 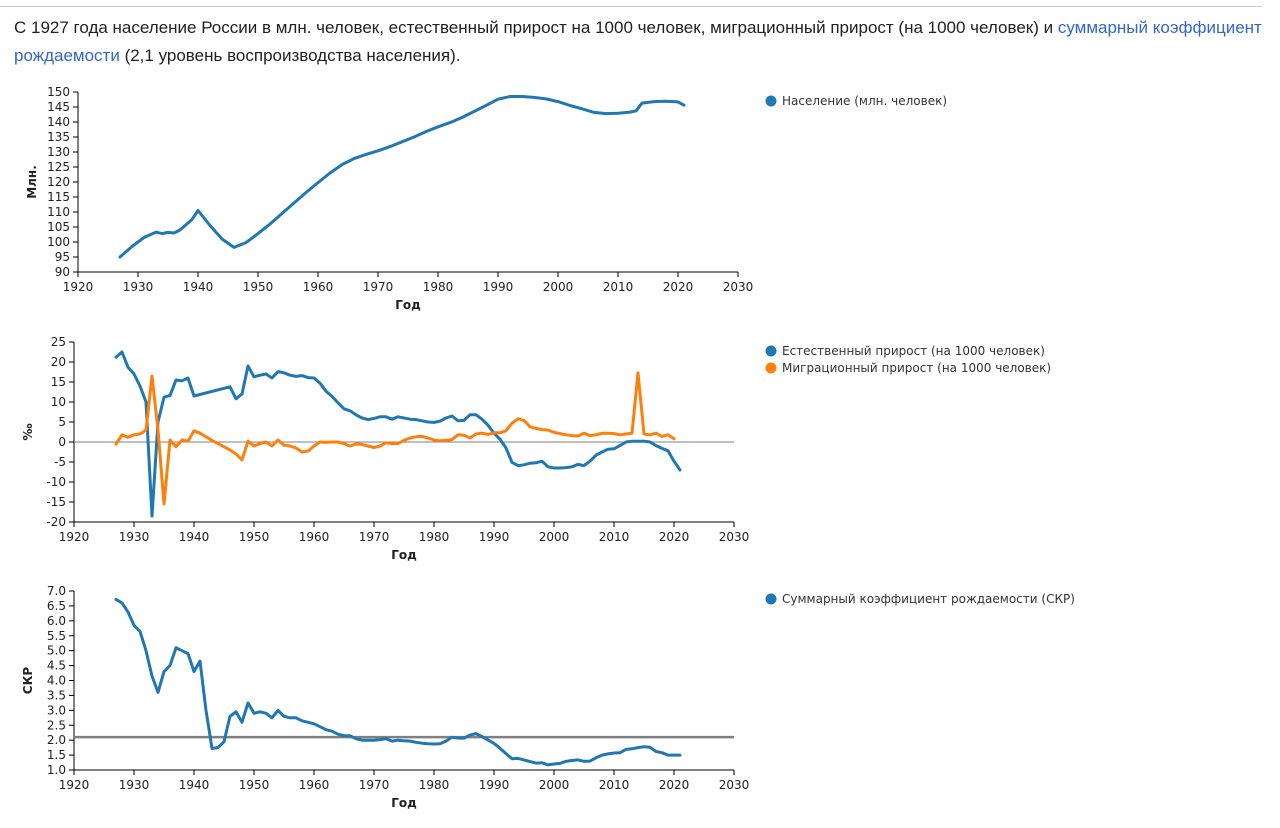 I want to click on growth-y-tick-label: 10, so click(x=58, y=402).